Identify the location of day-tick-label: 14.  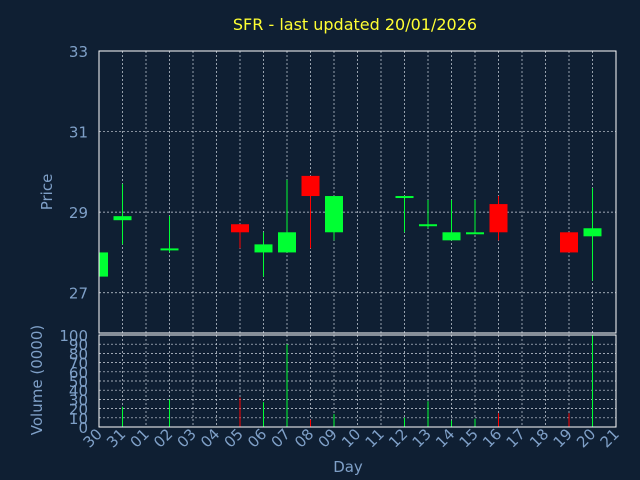
(445, 438).